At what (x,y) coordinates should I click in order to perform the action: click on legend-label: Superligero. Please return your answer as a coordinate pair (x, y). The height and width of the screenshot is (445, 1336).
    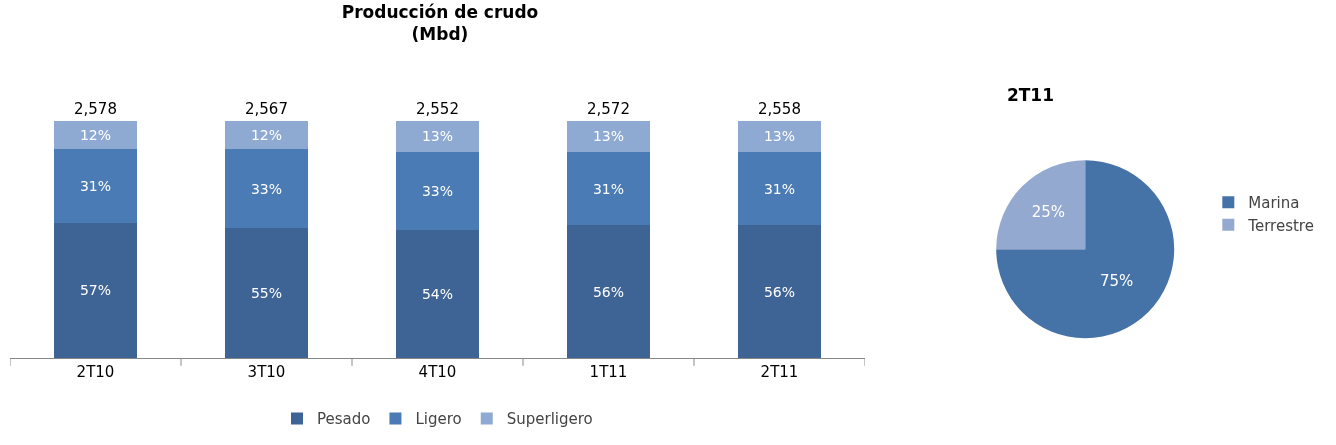
    Looking at the image, I should click on (549, 419).